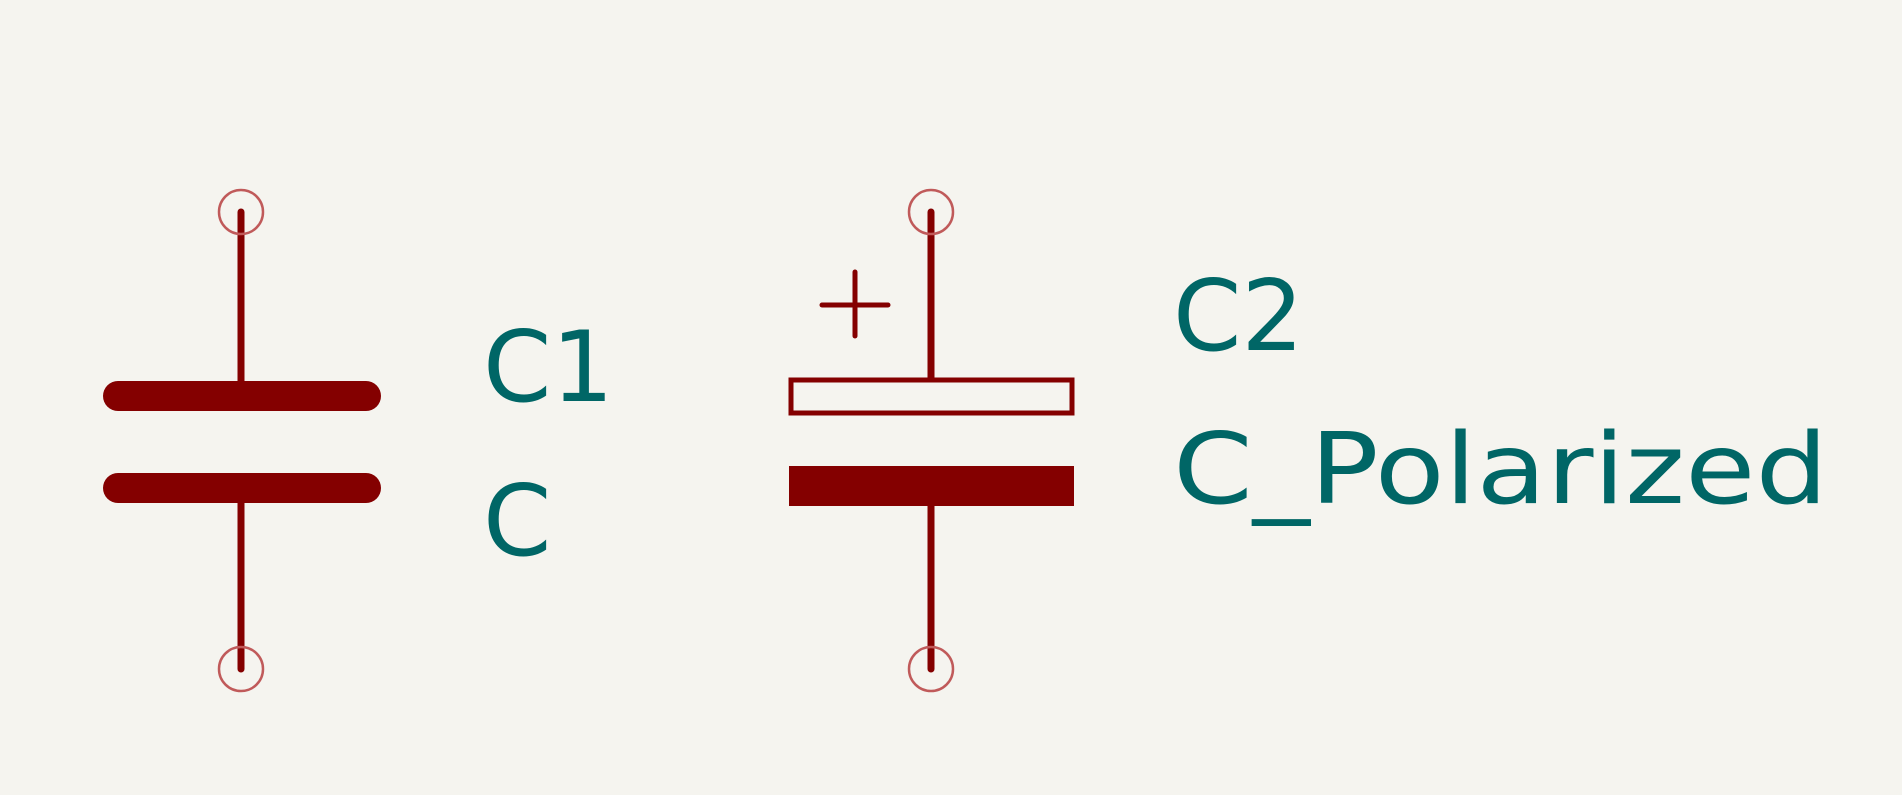  I want to click on c2-pin2-marker, so click(931, 669).